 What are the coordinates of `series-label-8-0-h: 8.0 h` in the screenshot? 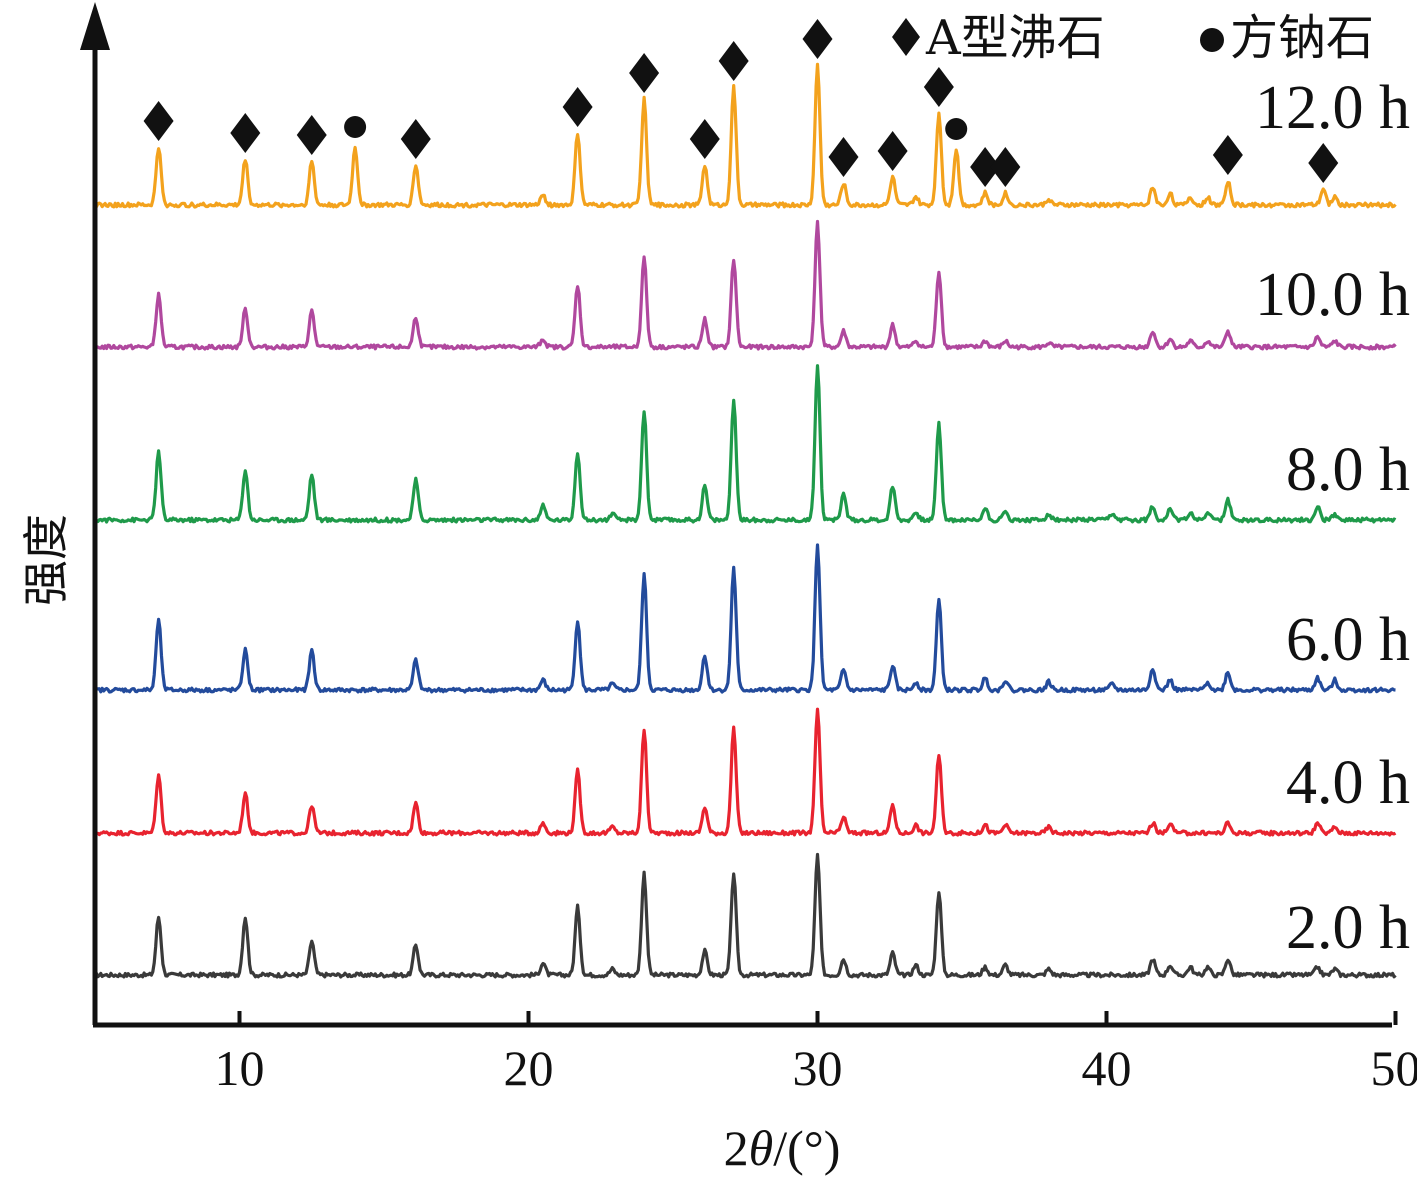 It's located at (1348, 470).